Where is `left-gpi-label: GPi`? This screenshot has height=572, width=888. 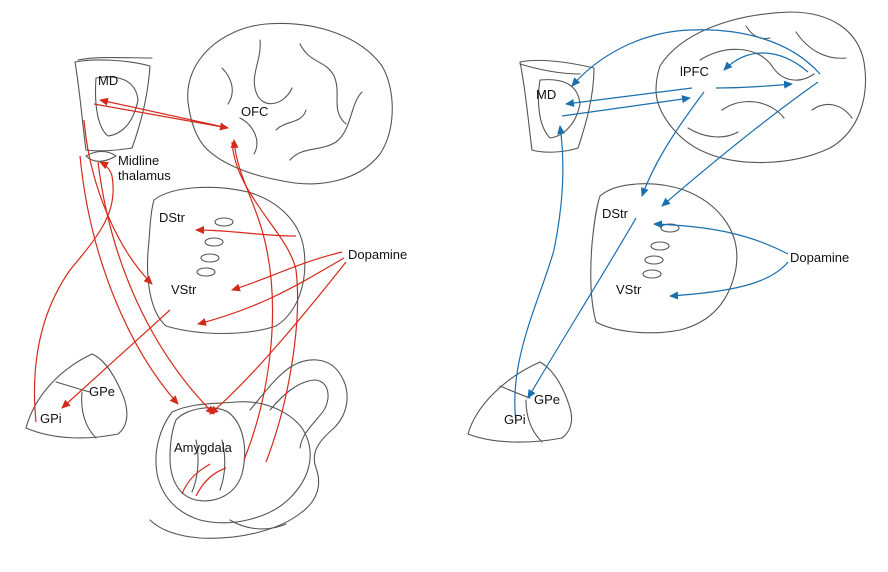
left-gpi-label: GPi is located at coordinates (51, 418).